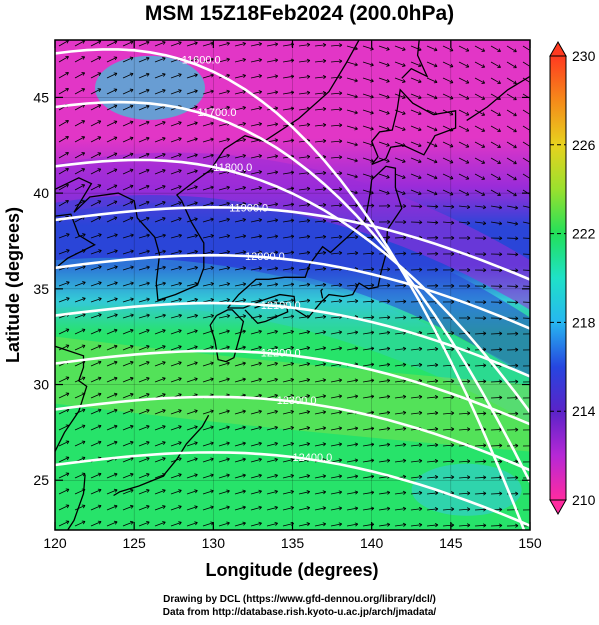 This screenshot has height=625, width=599. I want to click on x-tick-label: 145, so click(451, 543).